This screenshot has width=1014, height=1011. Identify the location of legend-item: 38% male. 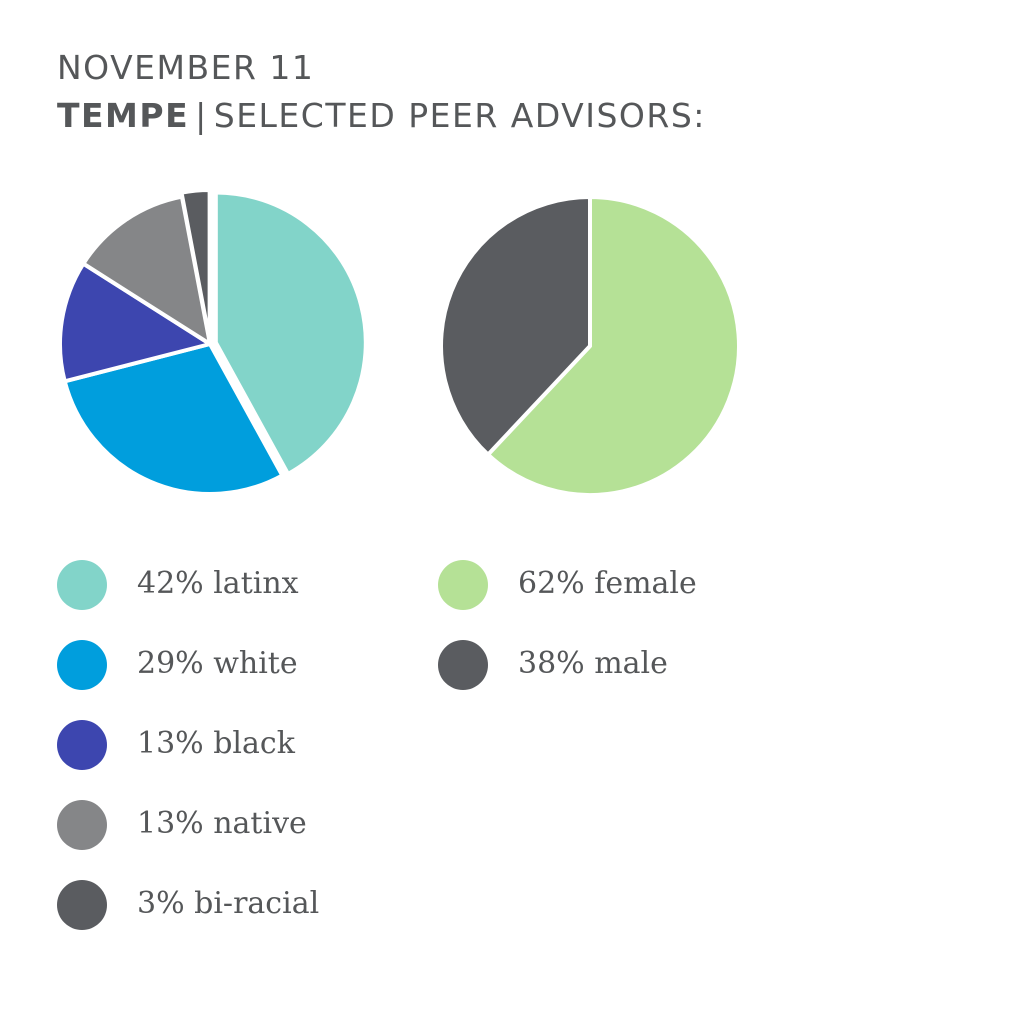
(618, 666).